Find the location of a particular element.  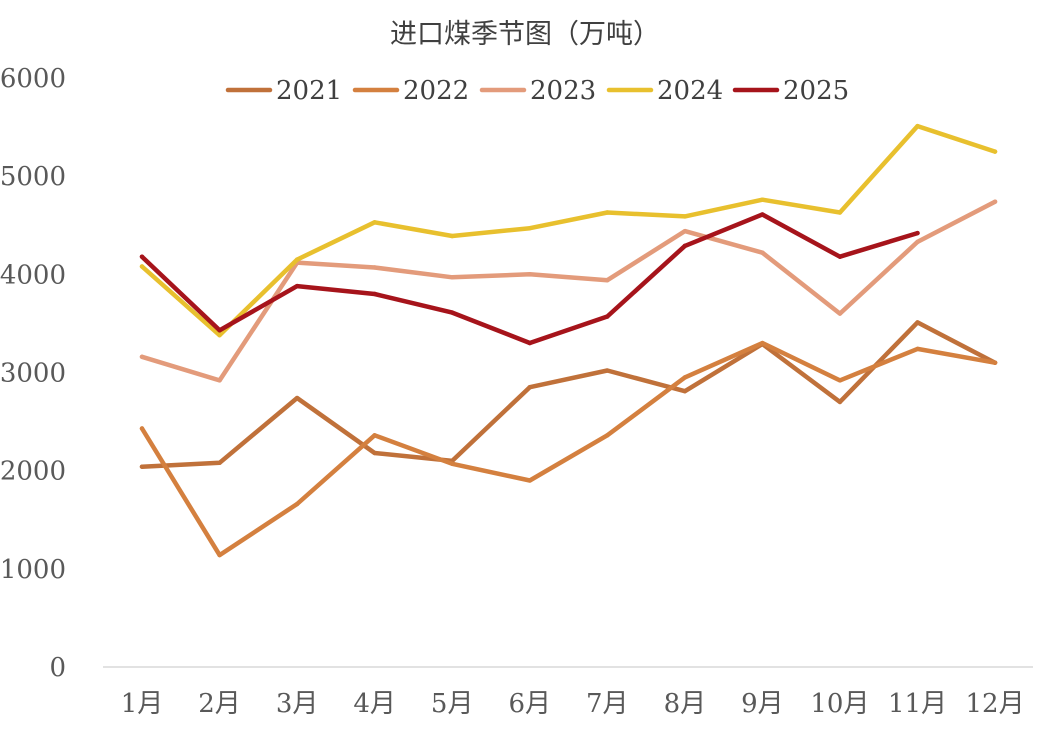

x-tick-label: 7月 is located at coordinates (607, 704).